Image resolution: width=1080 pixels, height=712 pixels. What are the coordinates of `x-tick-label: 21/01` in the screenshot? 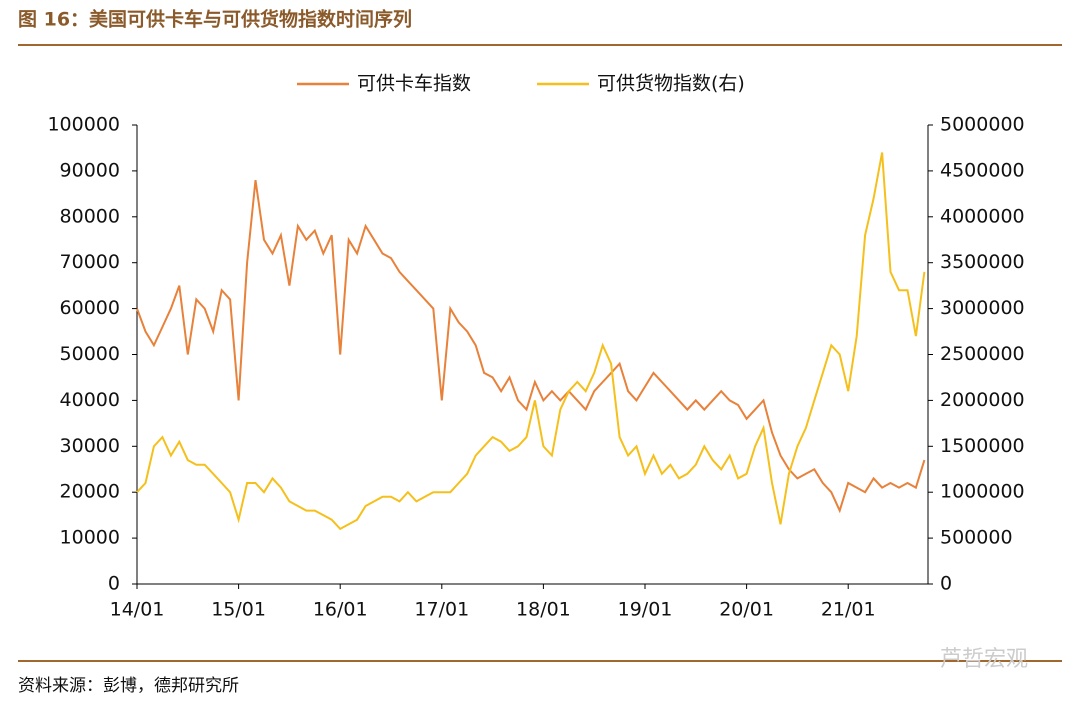 It's located at (848, 610).